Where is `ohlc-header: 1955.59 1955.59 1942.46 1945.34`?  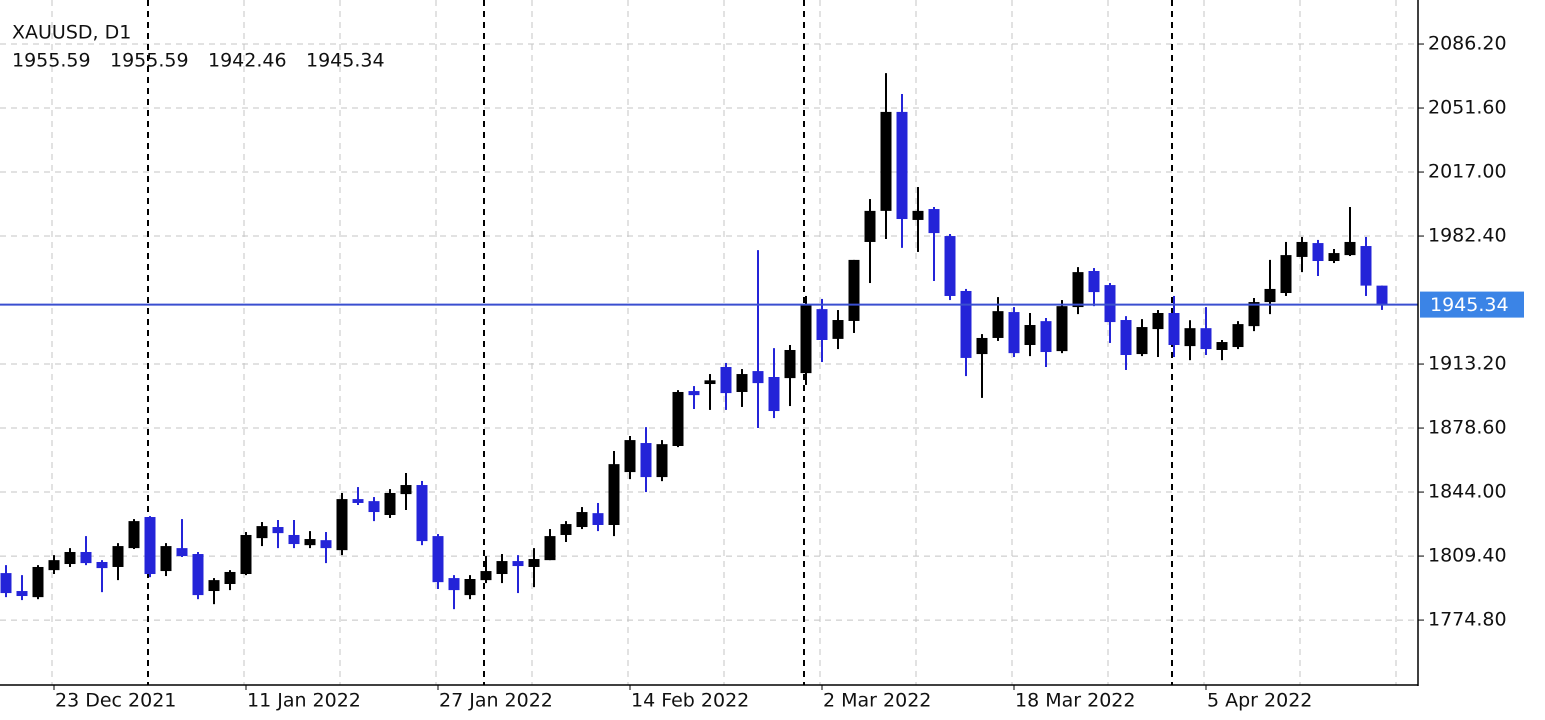 ohlc-header: 1955.59 1955.59 1942.46 1945.34 is located at coordinates (198, 61).